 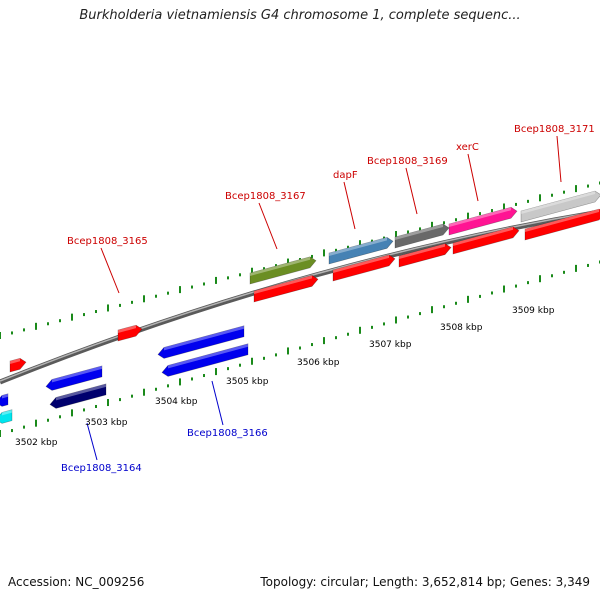 What do you see at coordinates (558, 202) in the screenshot?
I see `gene-arrow-lightgray-shine` at bounding box center [558, 202].